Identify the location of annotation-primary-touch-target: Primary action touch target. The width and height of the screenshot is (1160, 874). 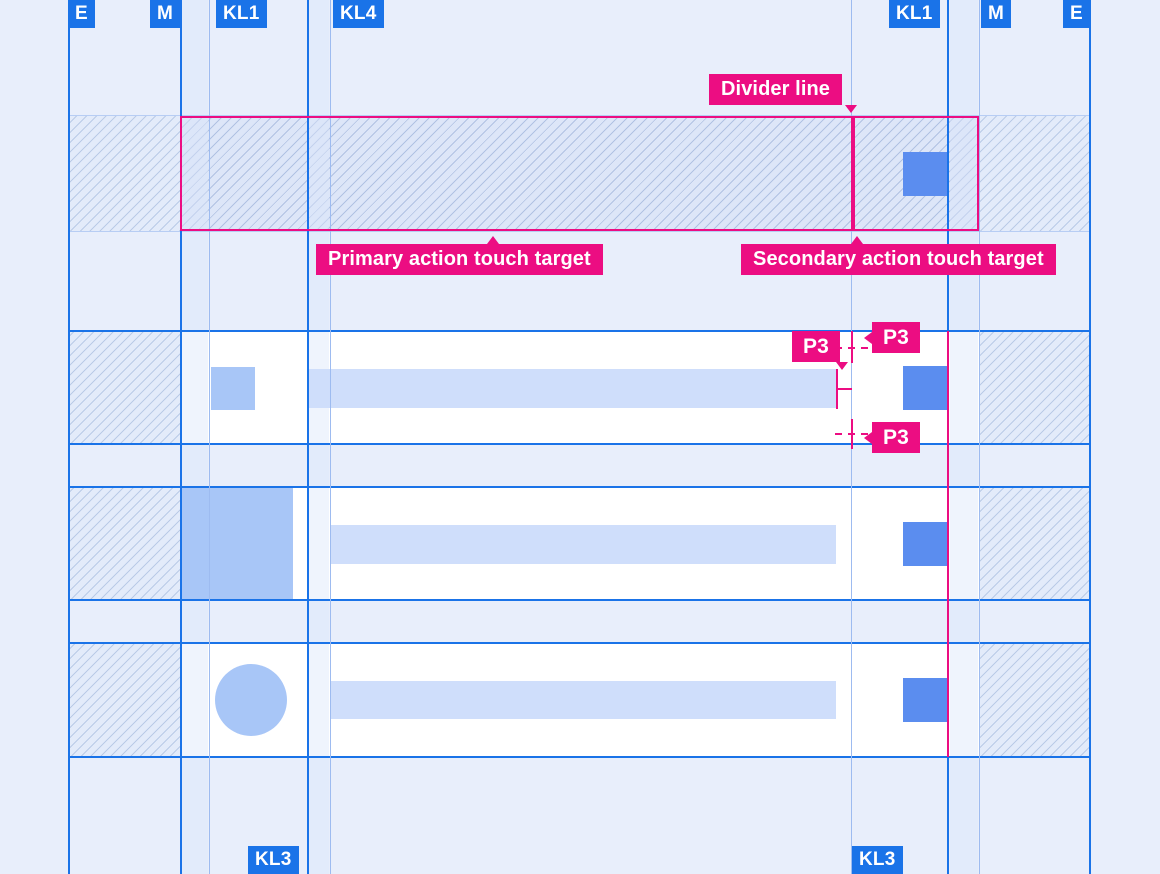
(459, 255).